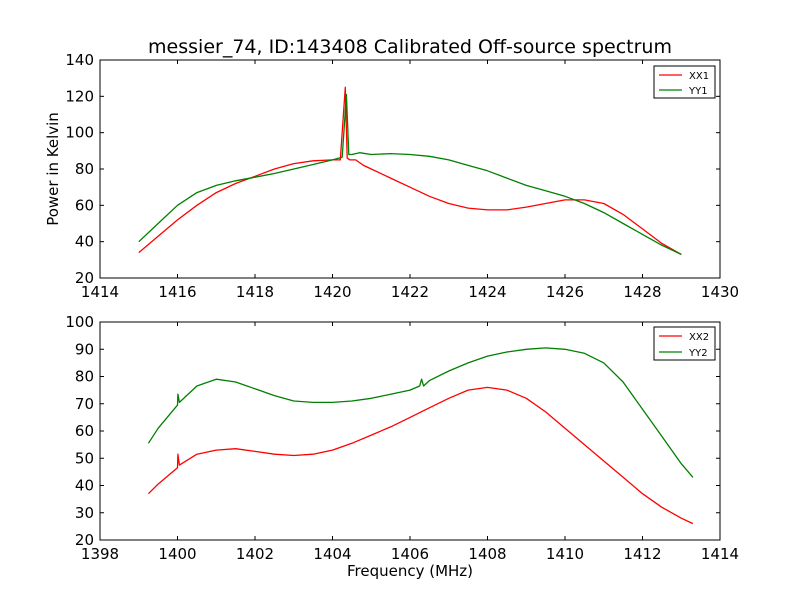  I want to click on top-x-tick-label: 1424, so click(487, 292).